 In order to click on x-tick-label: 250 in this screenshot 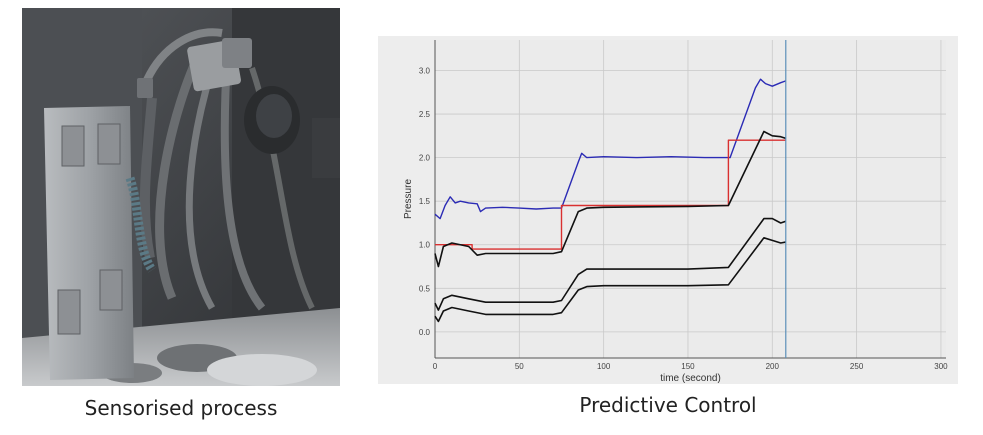, I will do `click(857, 366)`.